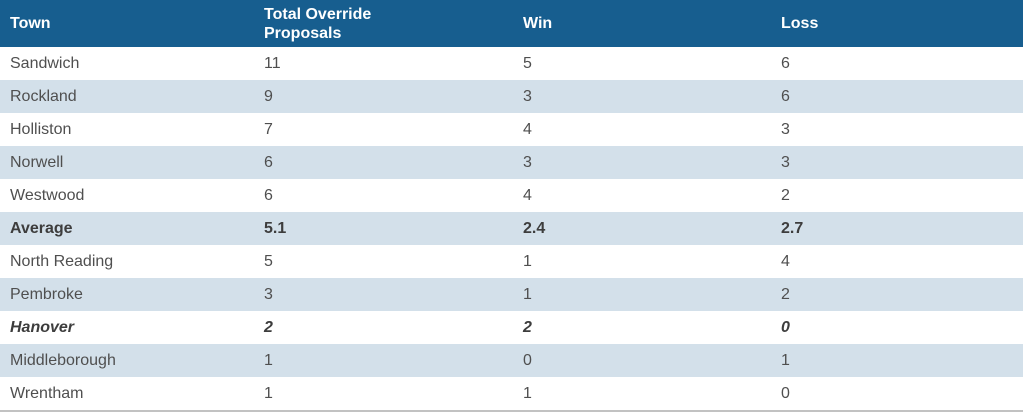 Image resolution: width=1023 pixels, height=416 pixels. I want to click on table-row: North Reading 5 1 4, so click(511, 261).